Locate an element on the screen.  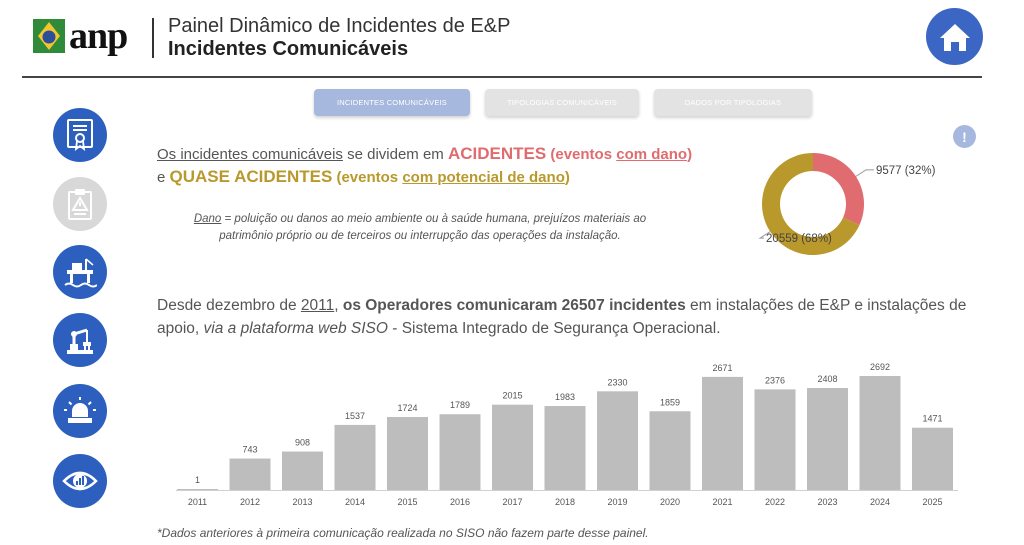
intro-text-part: se dividem em is located at coordinates (395, 154).